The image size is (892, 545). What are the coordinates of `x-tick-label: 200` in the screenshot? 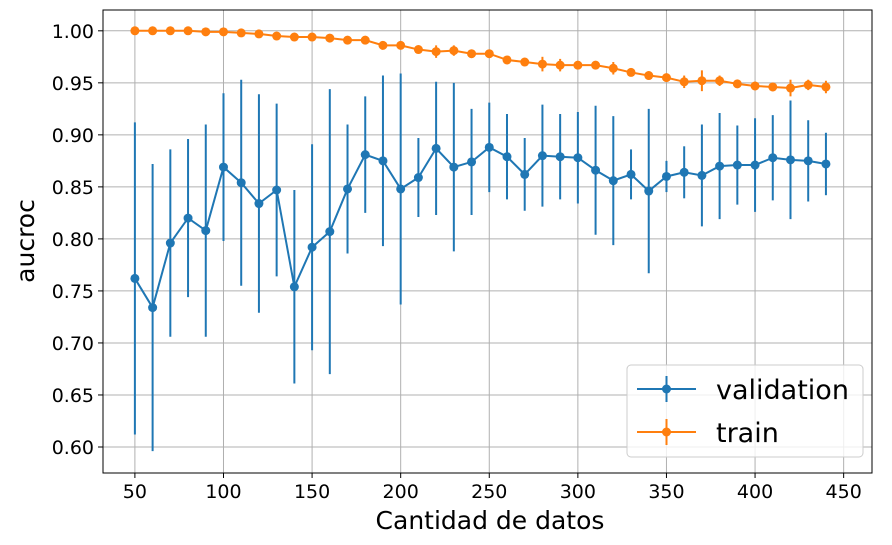 It's located at (401, 492).